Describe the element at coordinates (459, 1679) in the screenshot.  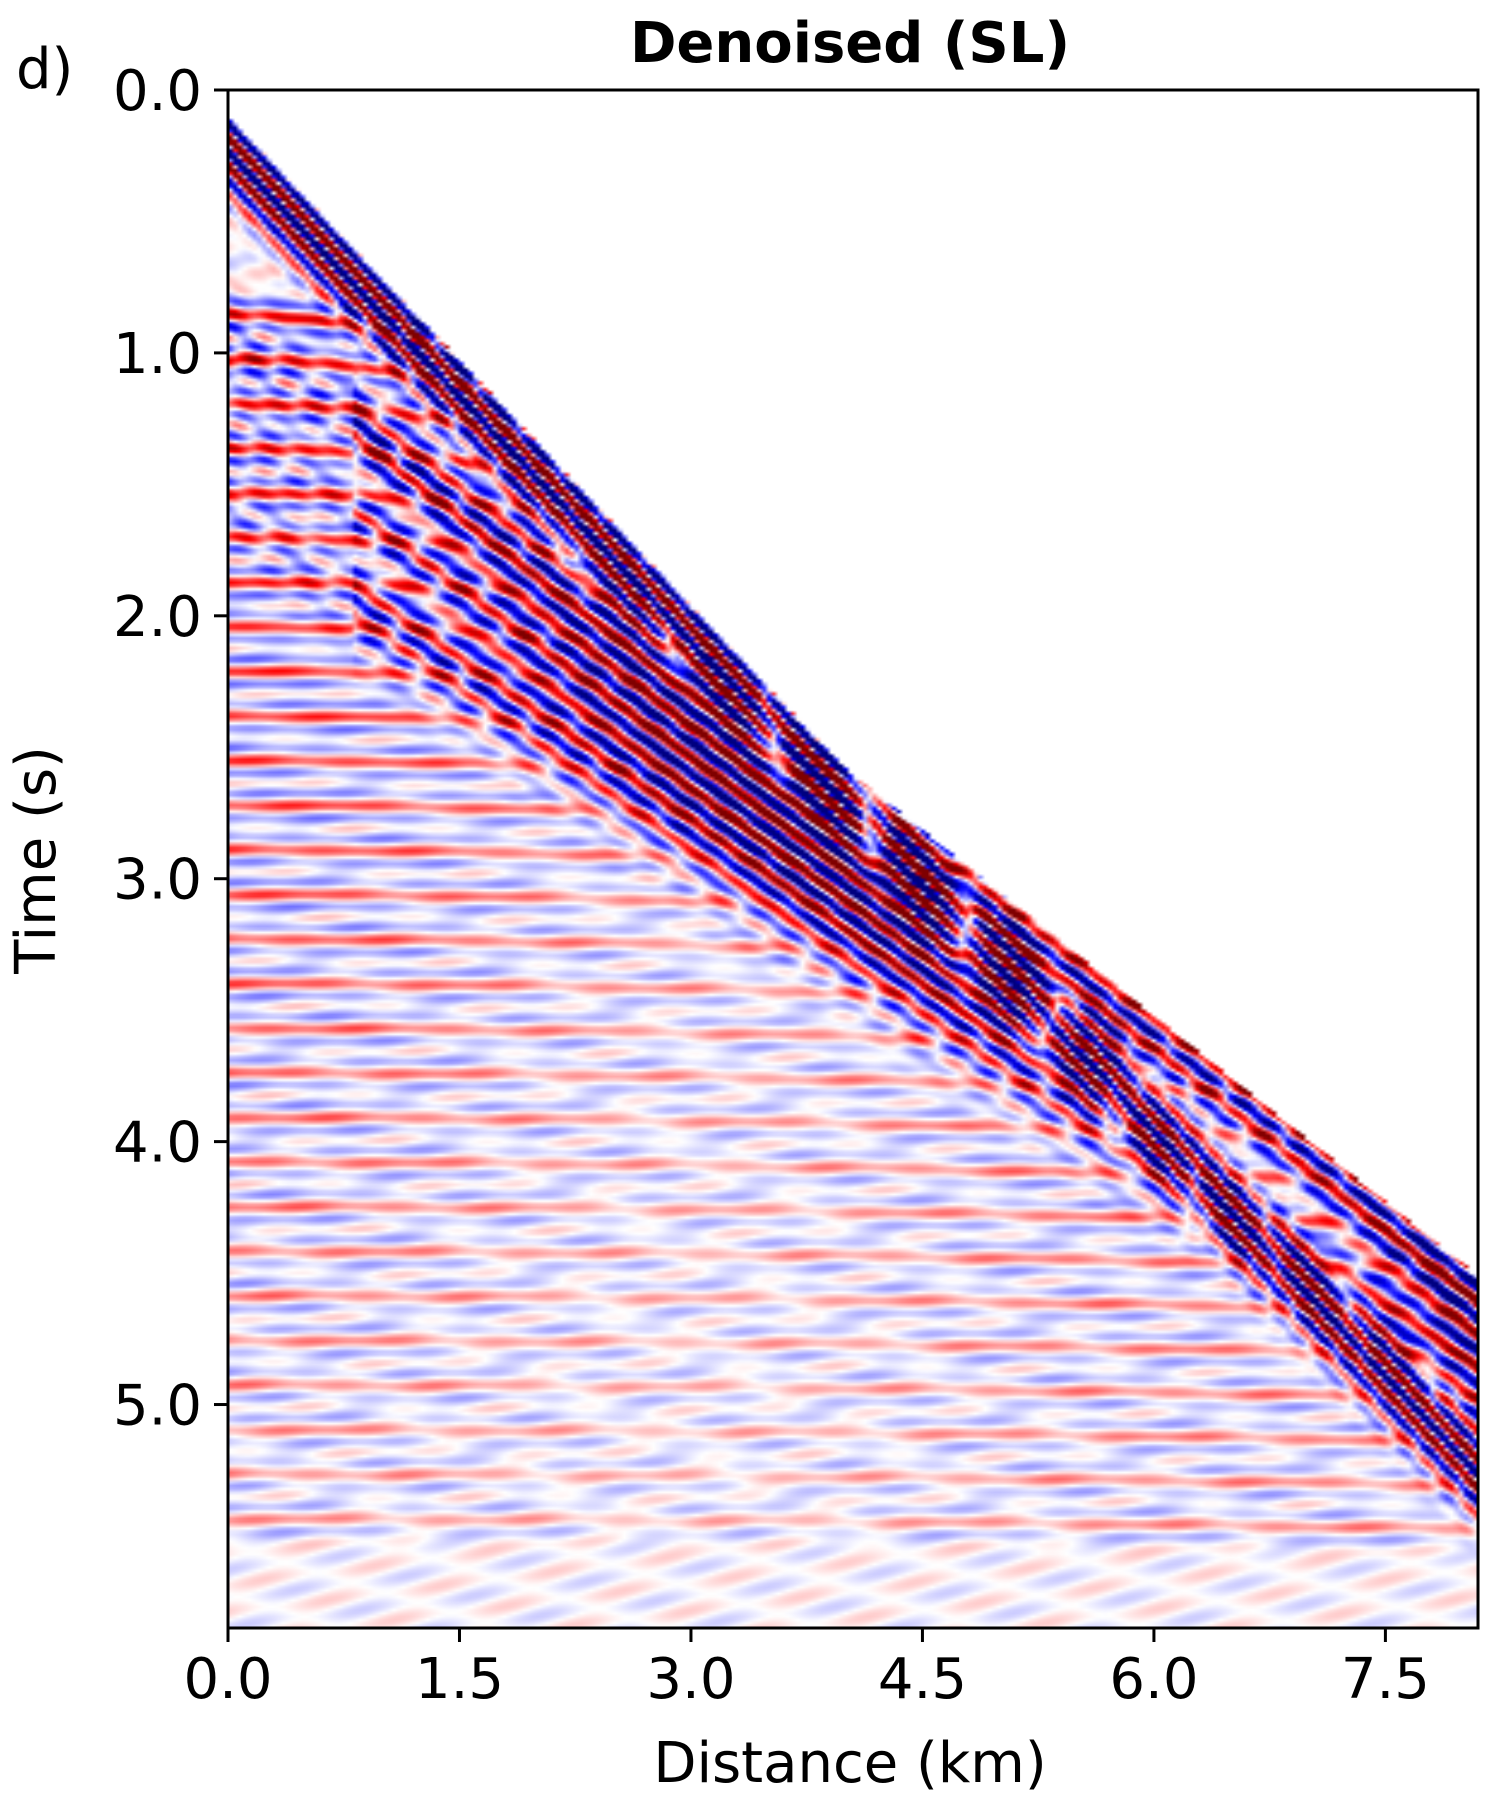
I see `x-tick-label: 1.5` at that location.